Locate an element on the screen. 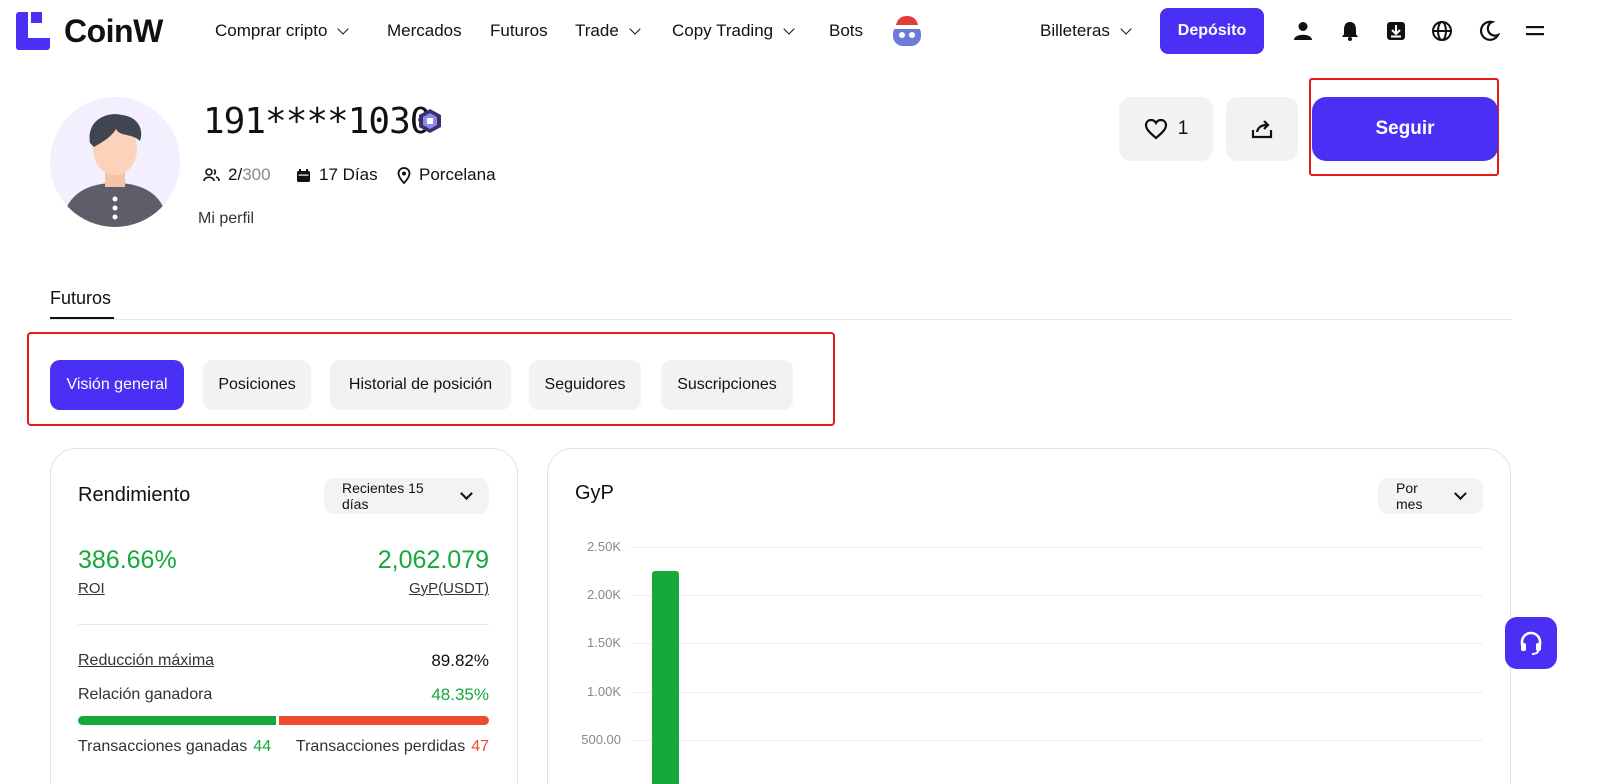 This screenshot has width=1600, height=784. calendar-icon is located at coordinates (303, 175).